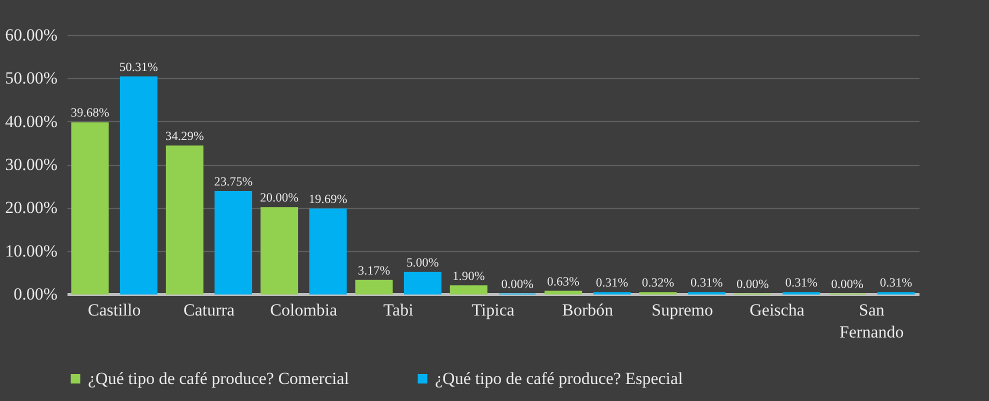  I want to click on y-tick-label: 20.00%, so click(31, 208).